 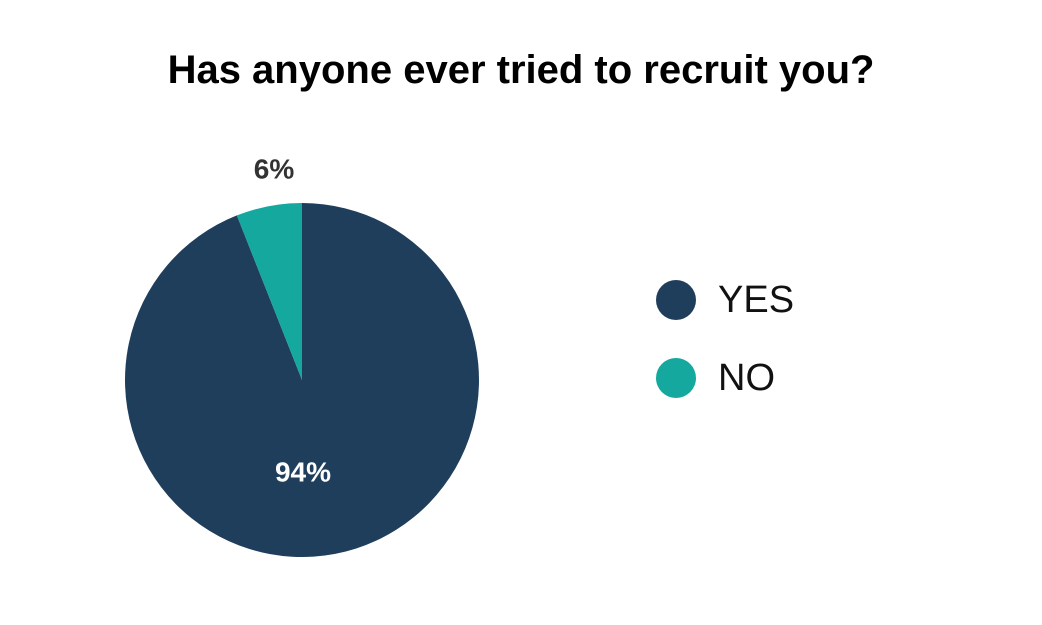 I want to click on legend-item-no: NO, so click(x=725, y=377).